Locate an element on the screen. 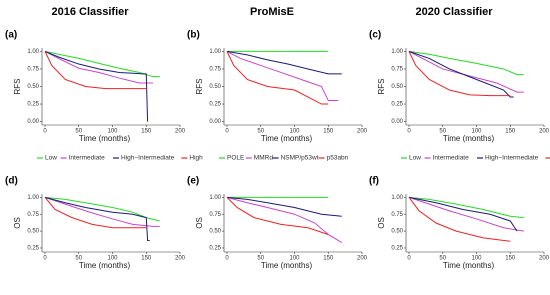 Image resolution: width=550 pixels, height=295 pixels. panel-label: (e) is located at coordinates (193, 181).